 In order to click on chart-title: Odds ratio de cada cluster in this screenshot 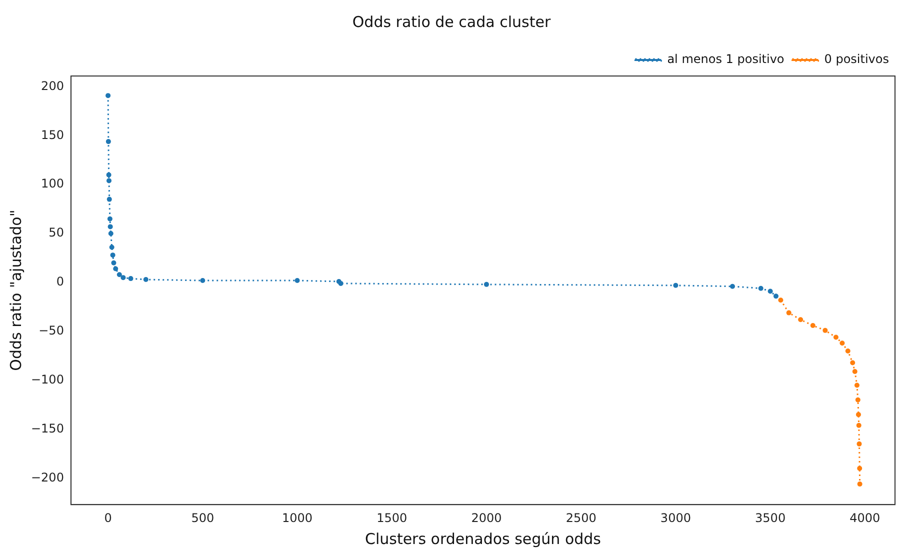, I will do `click(452, 21)`.